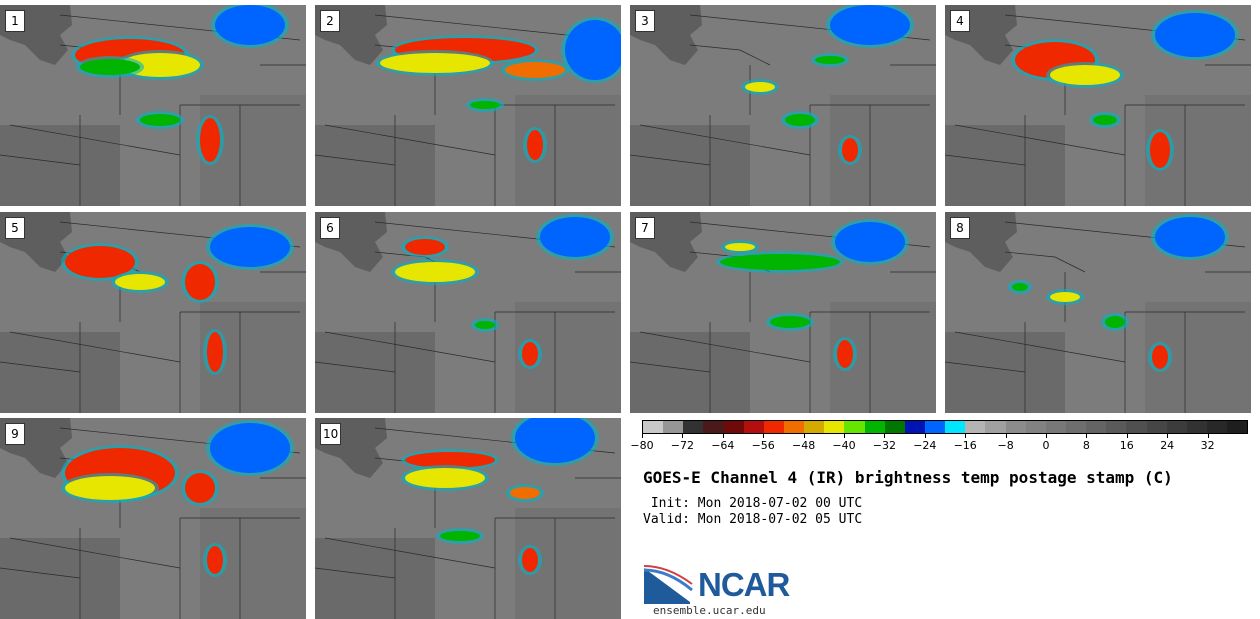  I want to click on panel-number-label: 10, so click(331, 434).